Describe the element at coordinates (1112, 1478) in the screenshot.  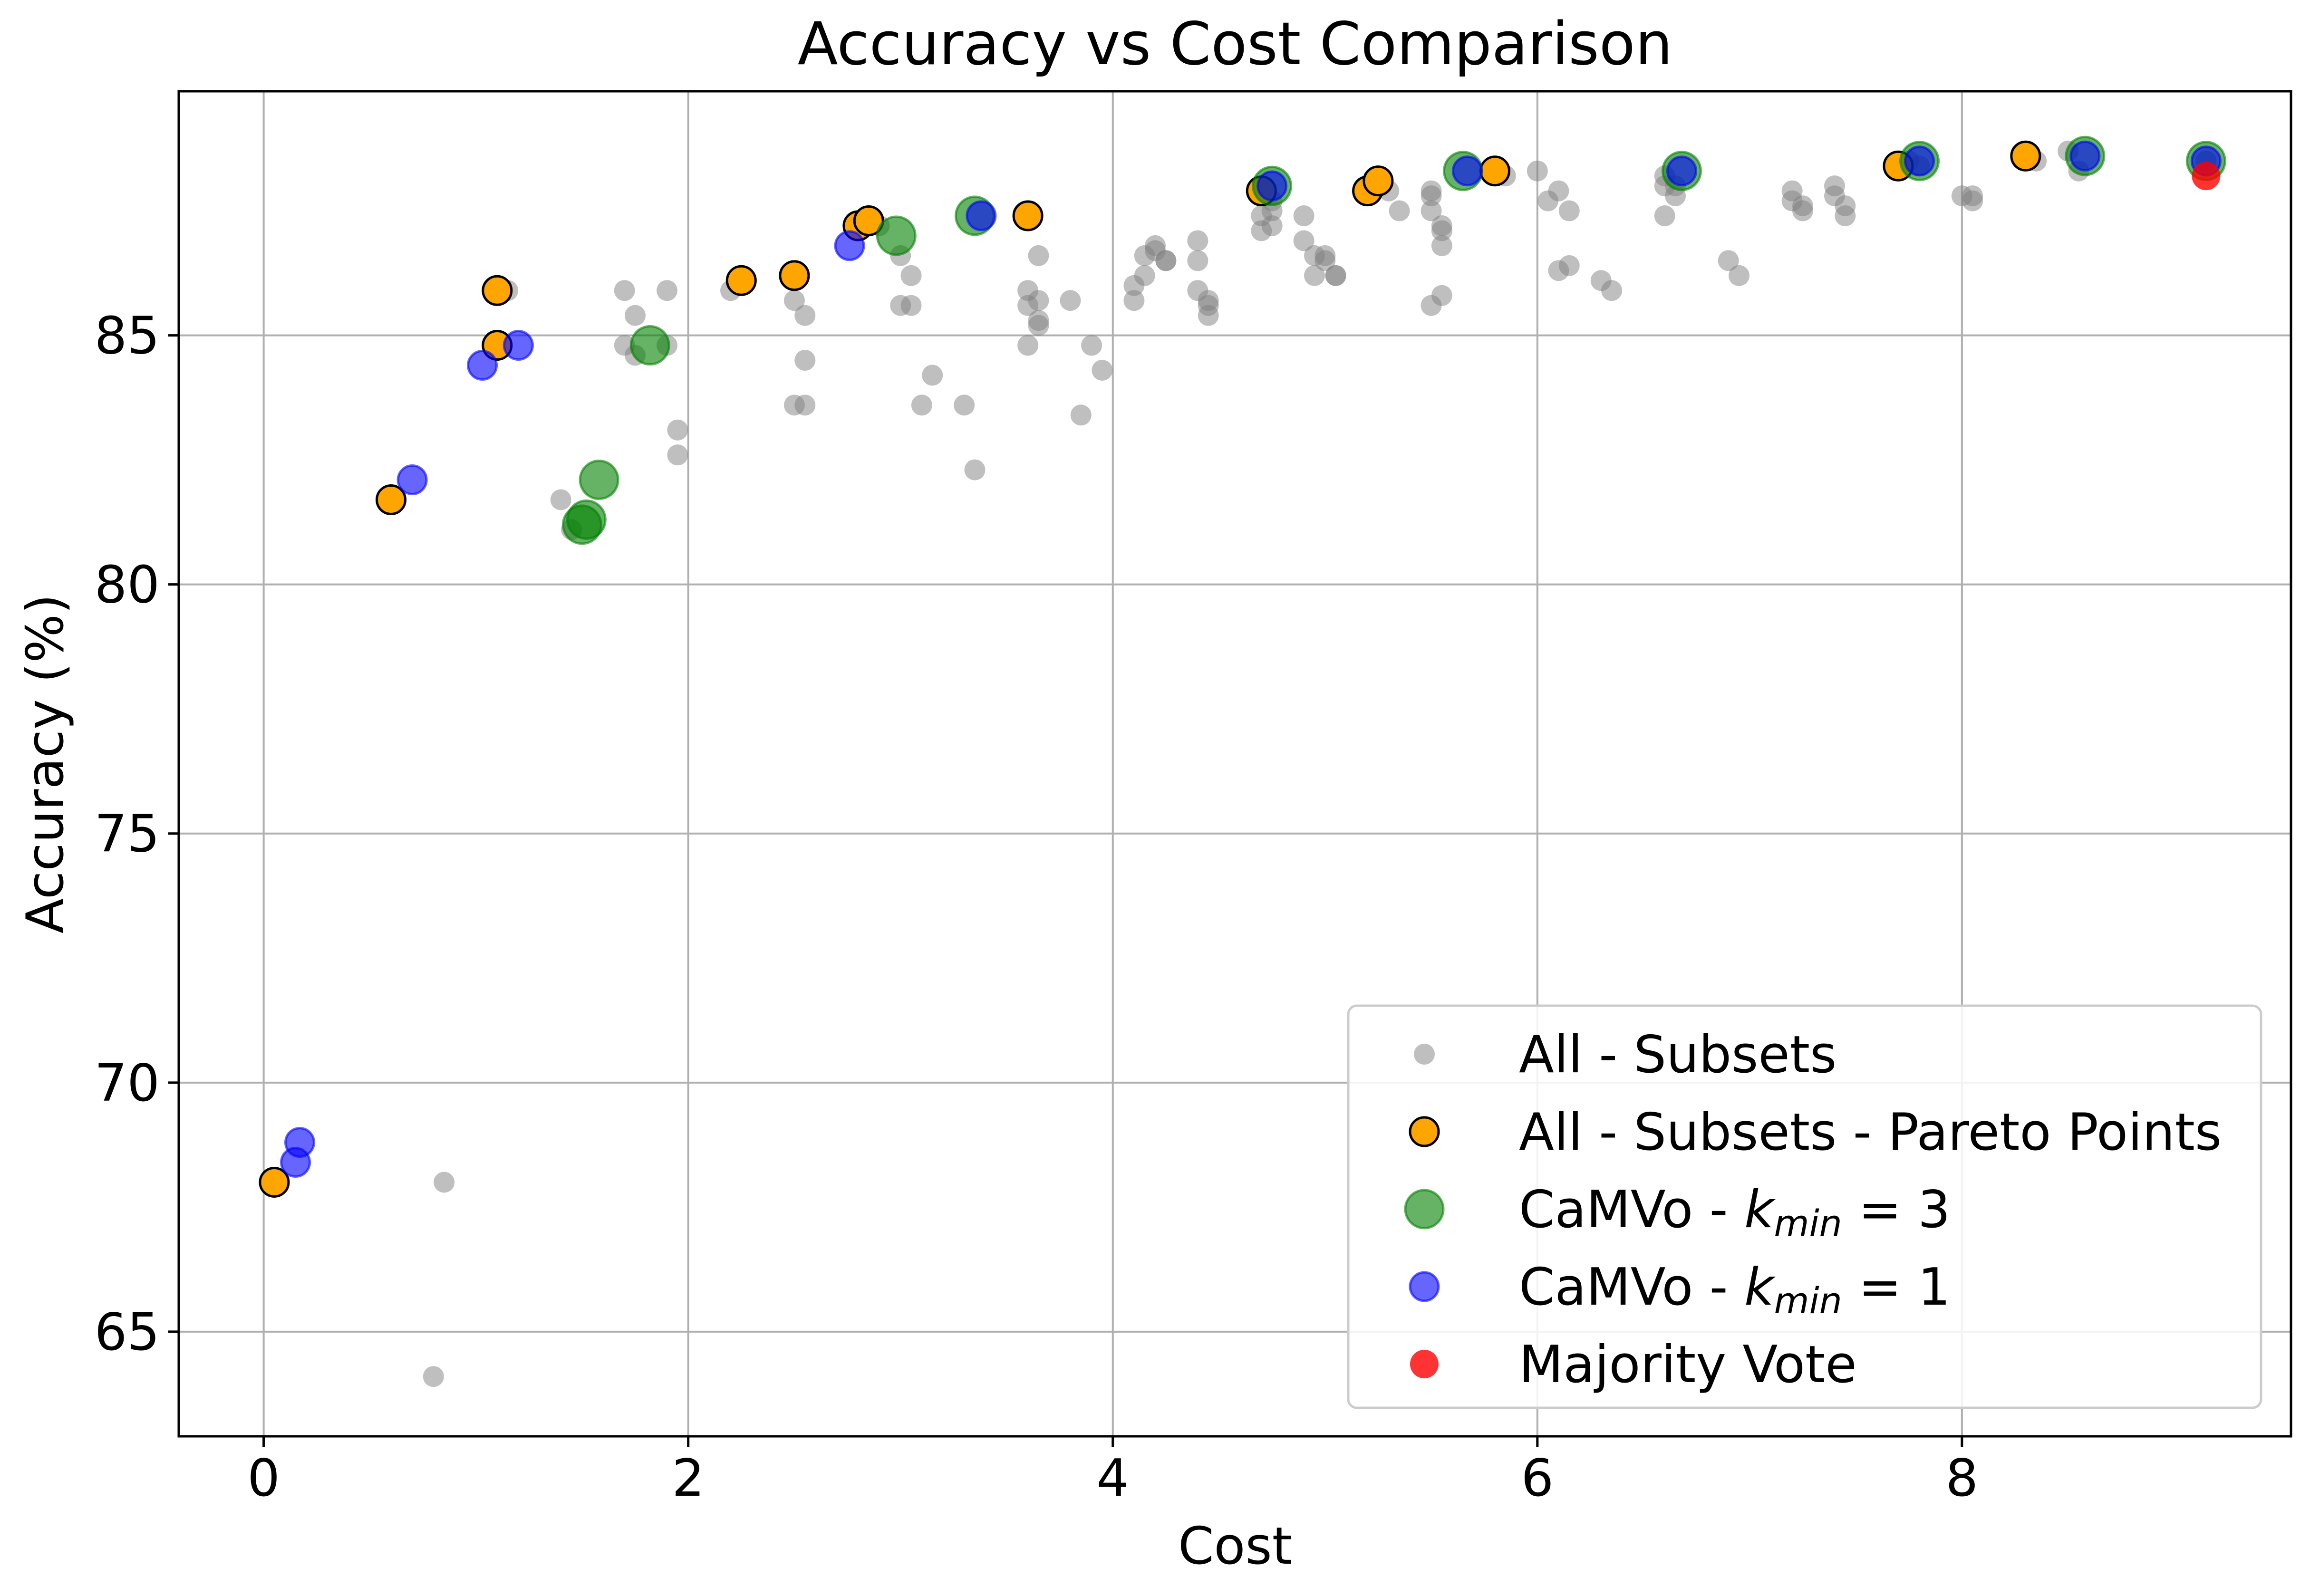
I see `x-tick-label: 4` at that location.